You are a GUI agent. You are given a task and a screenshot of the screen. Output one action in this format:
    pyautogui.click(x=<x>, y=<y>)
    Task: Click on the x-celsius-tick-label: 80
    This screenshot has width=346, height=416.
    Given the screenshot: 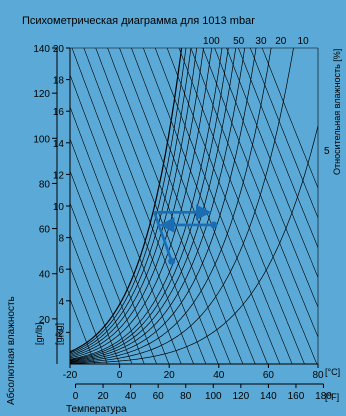 What is the action you would take?
    pyautogui.click(x=318, y=375)
    